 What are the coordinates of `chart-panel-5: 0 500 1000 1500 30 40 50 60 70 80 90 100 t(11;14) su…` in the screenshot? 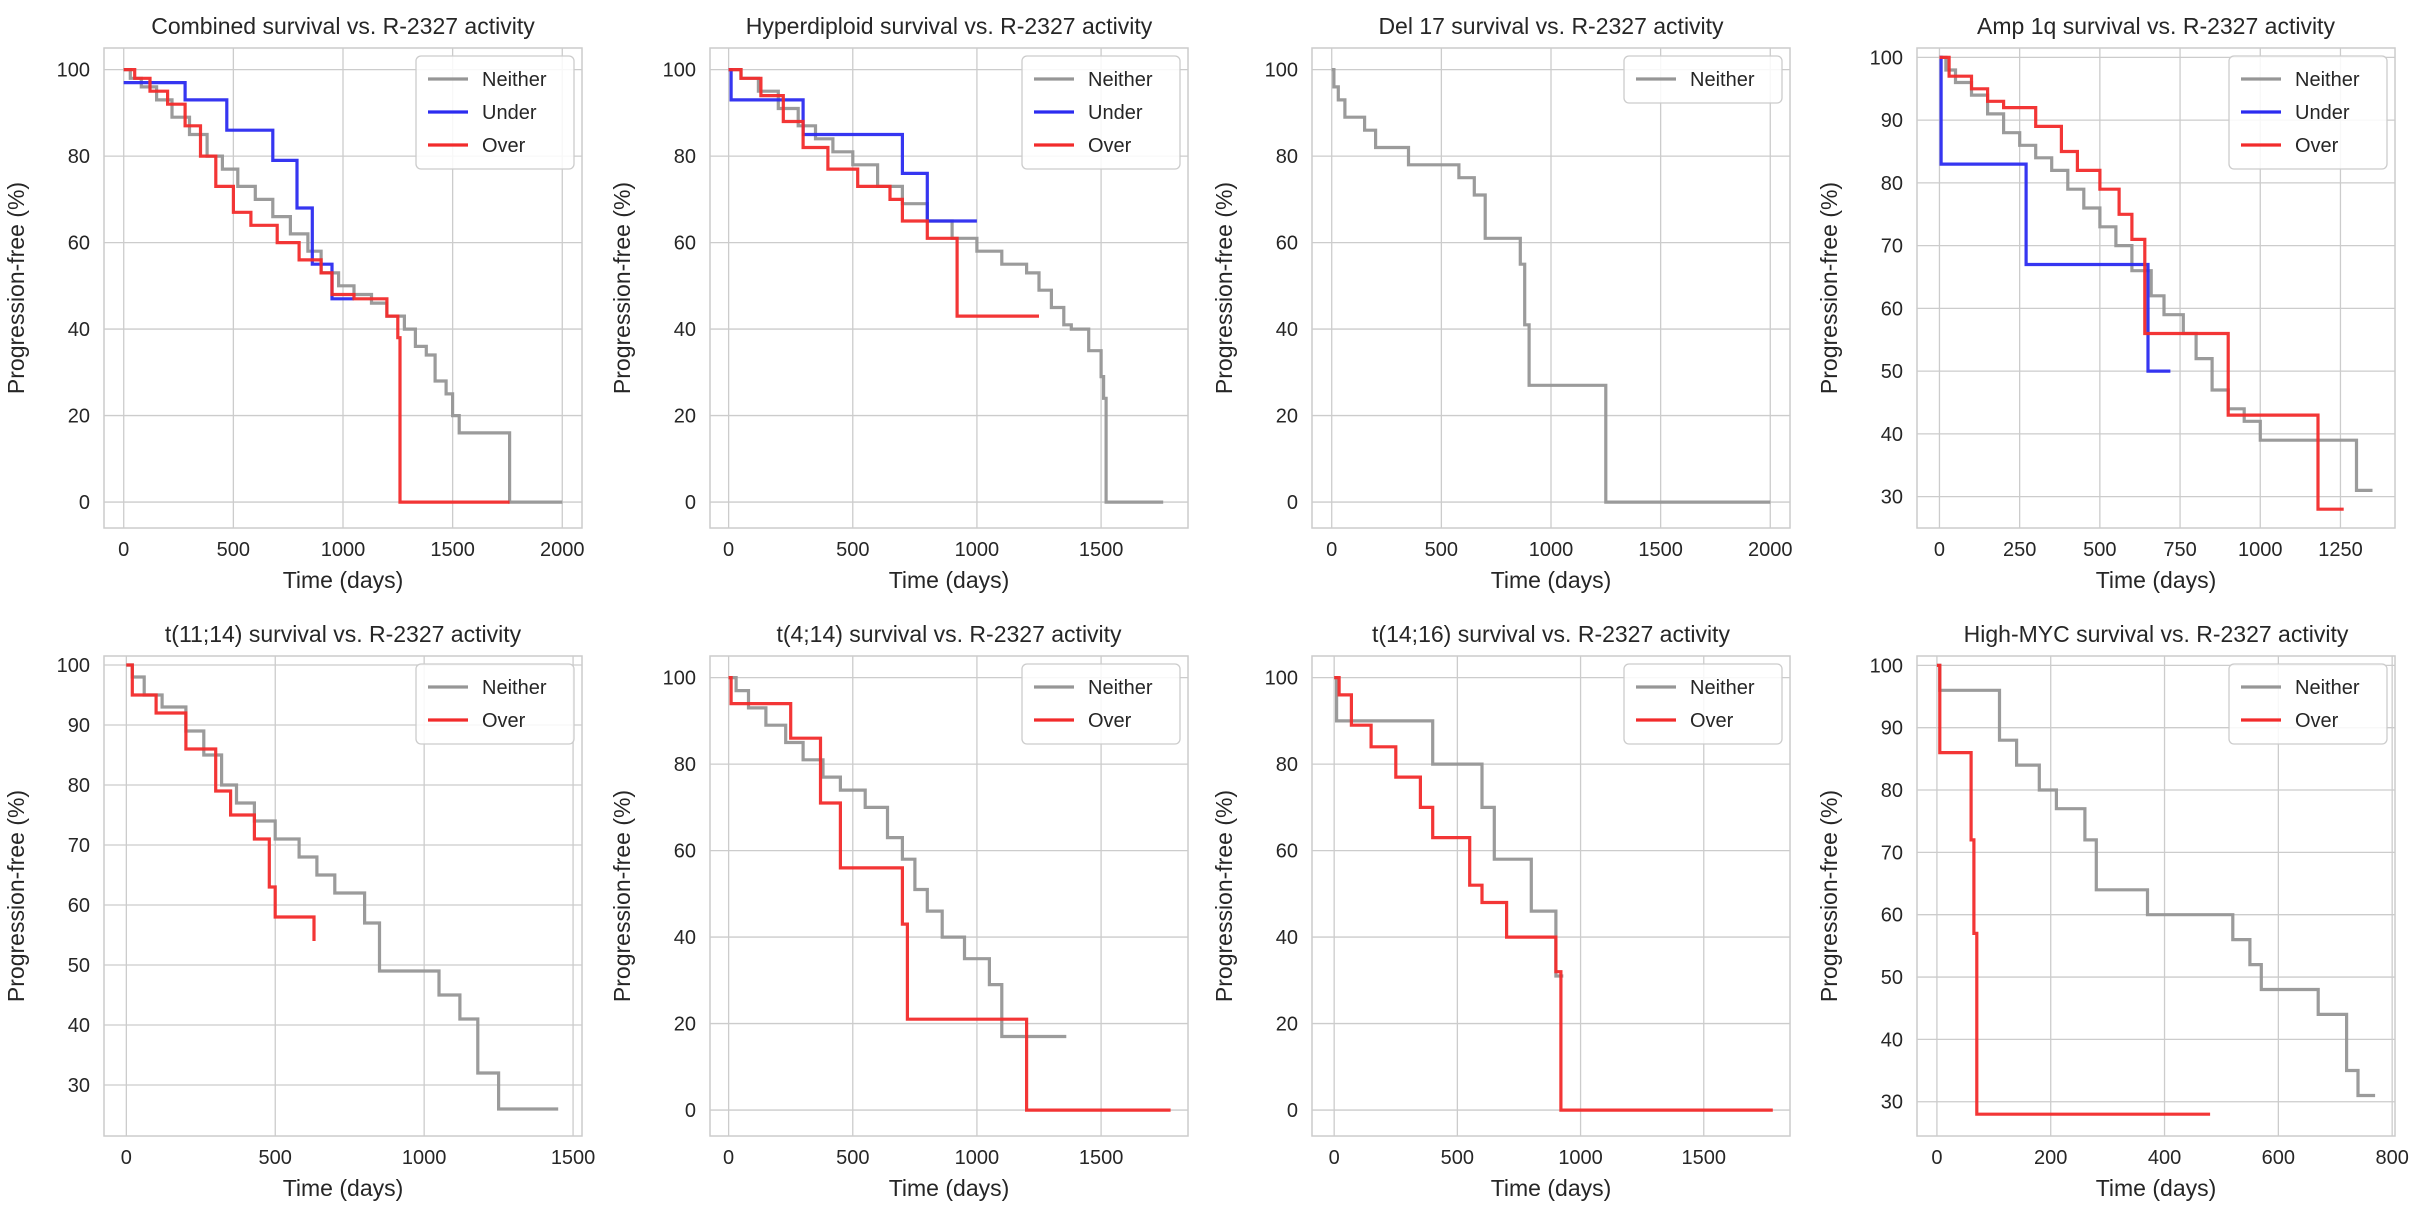 It's located at (299, 911).